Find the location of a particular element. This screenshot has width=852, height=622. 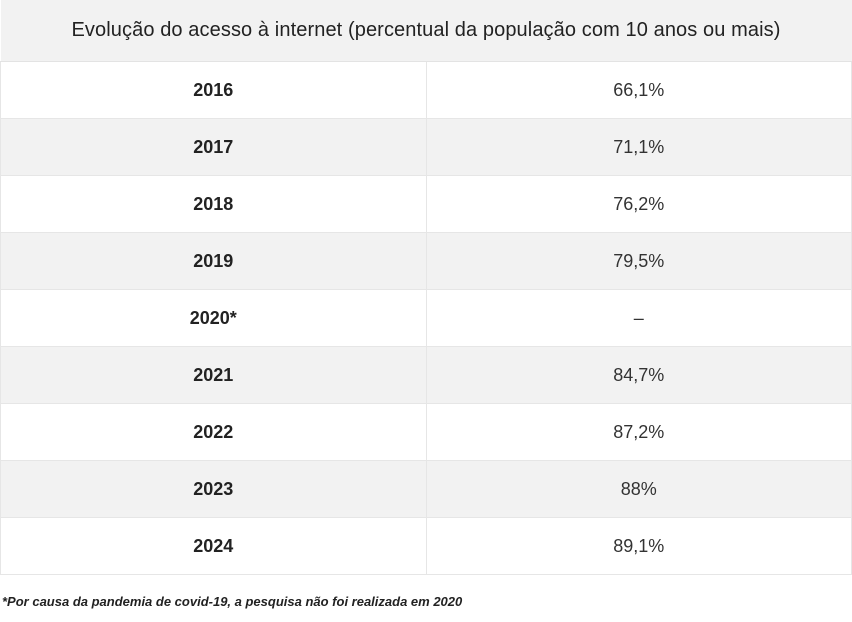

value-cell: 87,2% is located at coordinates (638, 432).